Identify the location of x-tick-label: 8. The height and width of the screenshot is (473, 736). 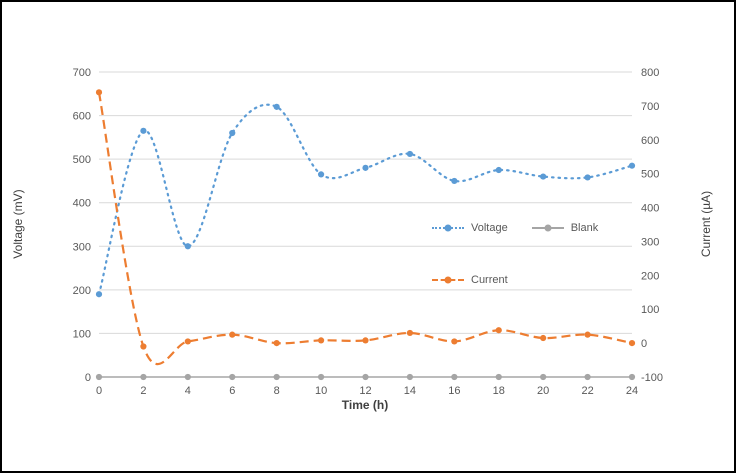
(277, 391).